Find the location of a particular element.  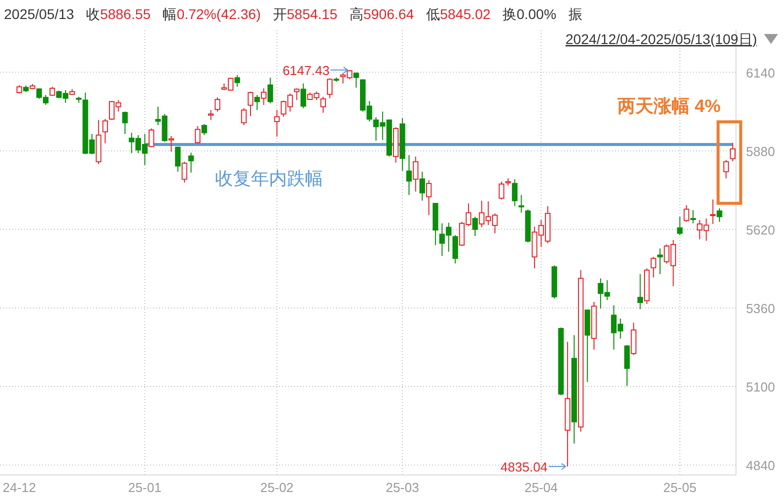

annotation: 收复年内跌幅 is located at coordinates (268, 178).